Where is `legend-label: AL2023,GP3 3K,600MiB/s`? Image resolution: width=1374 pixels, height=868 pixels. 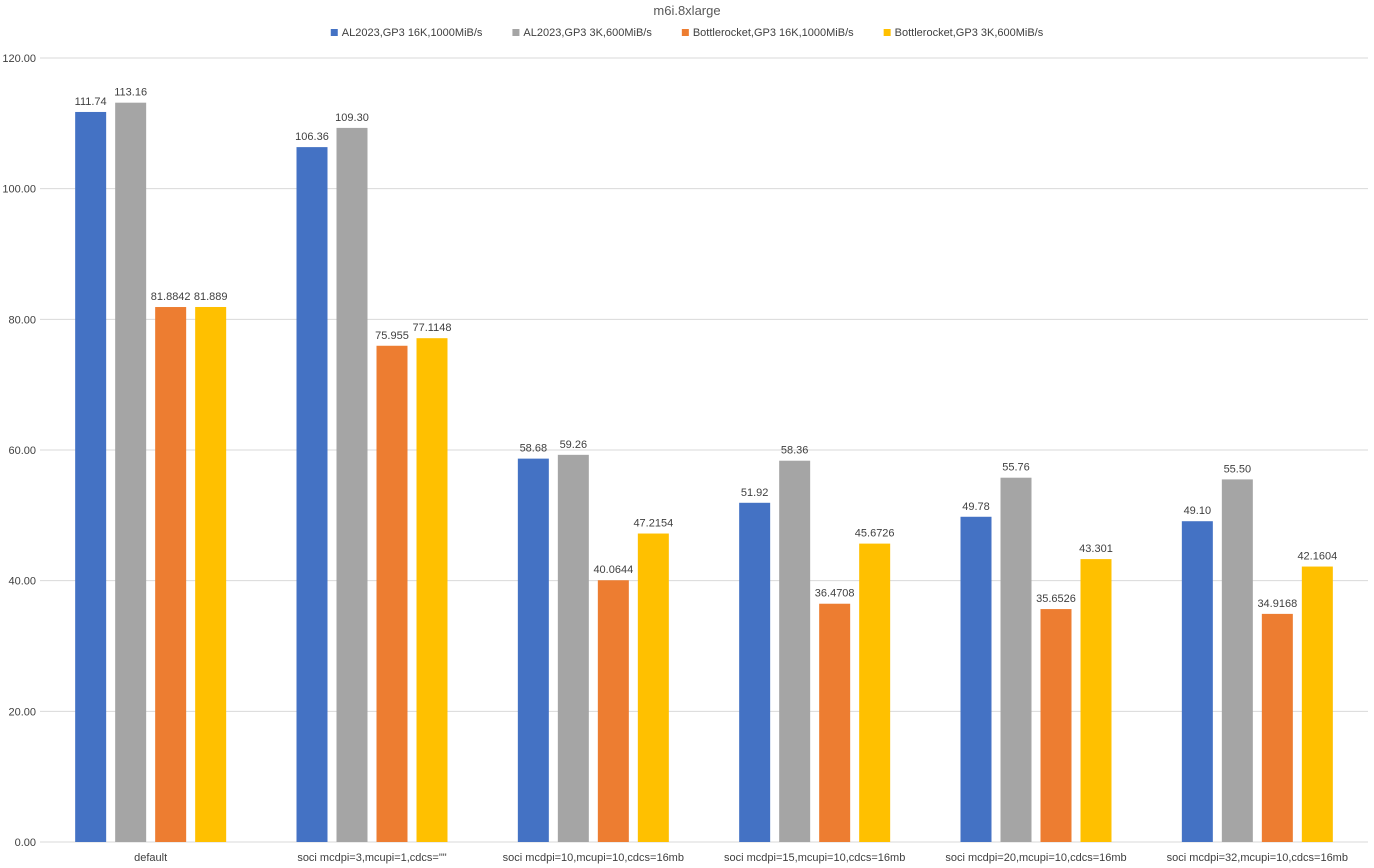
legend-label: AL2023,GP3 3K,600MiB/s is located at coordinates (587, 33).